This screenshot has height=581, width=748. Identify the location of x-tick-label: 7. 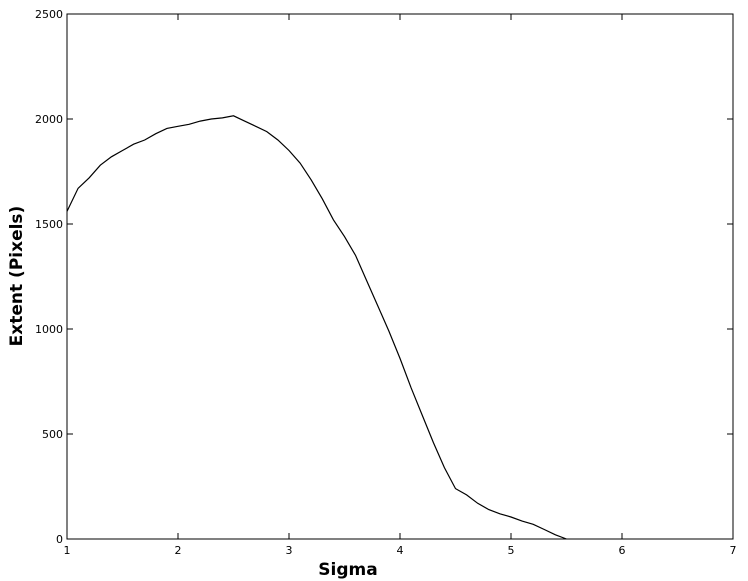
(733, 550).